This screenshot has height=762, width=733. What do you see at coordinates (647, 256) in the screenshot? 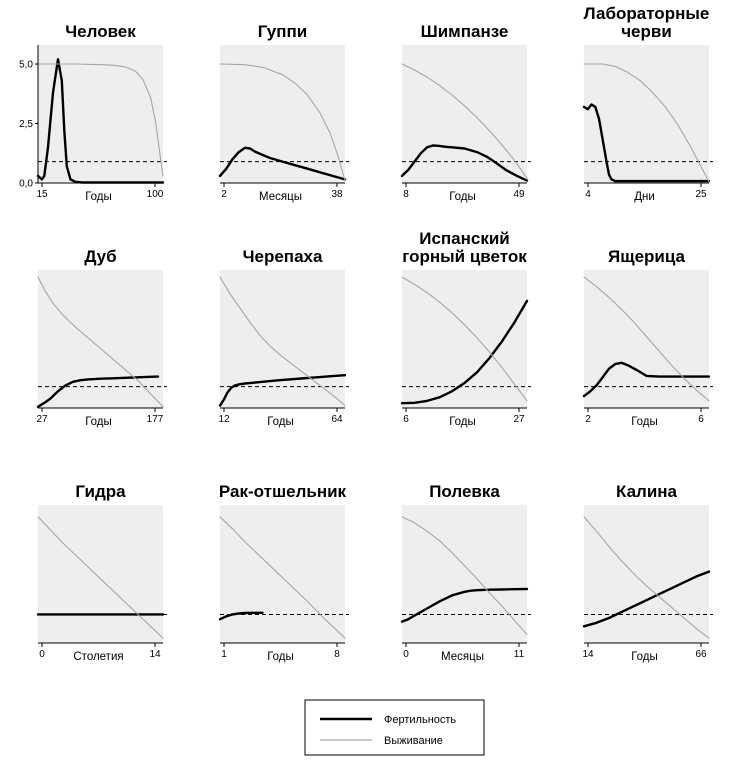
I see `chart-title: Ящерица` at bounding box center [647, 256].